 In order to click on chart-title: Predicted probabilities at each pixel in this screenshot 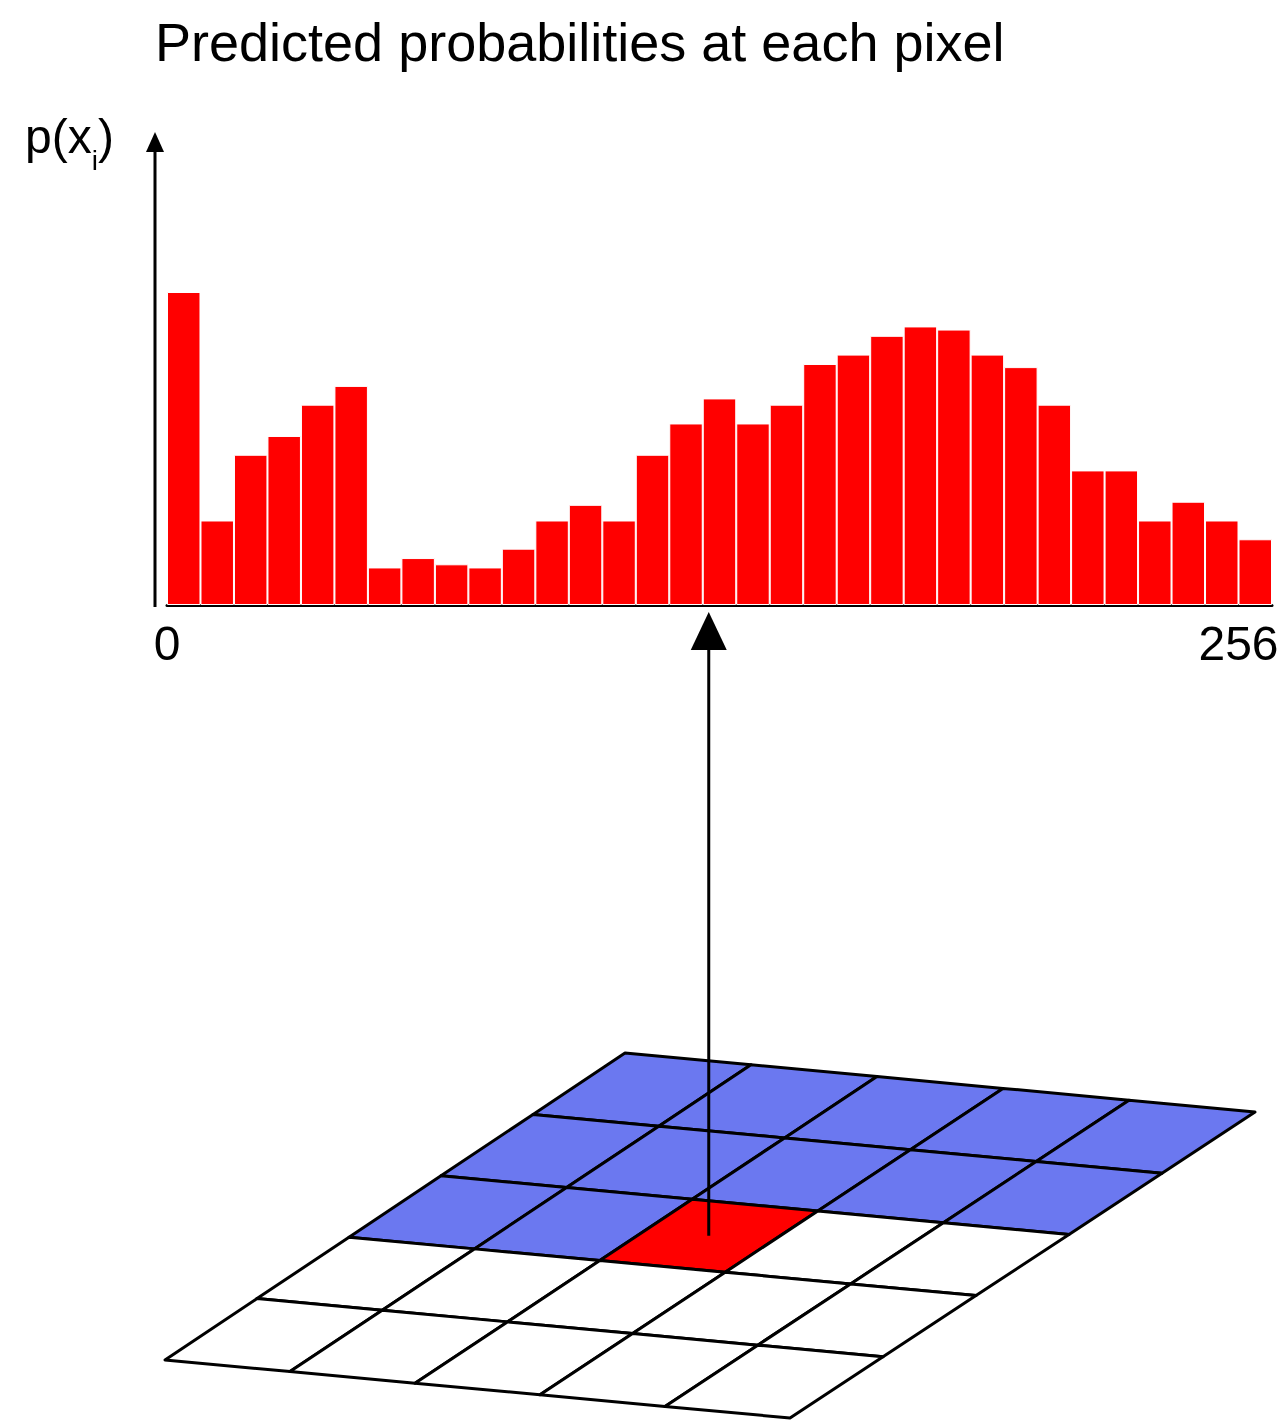, I will do `click(580, 42)`.